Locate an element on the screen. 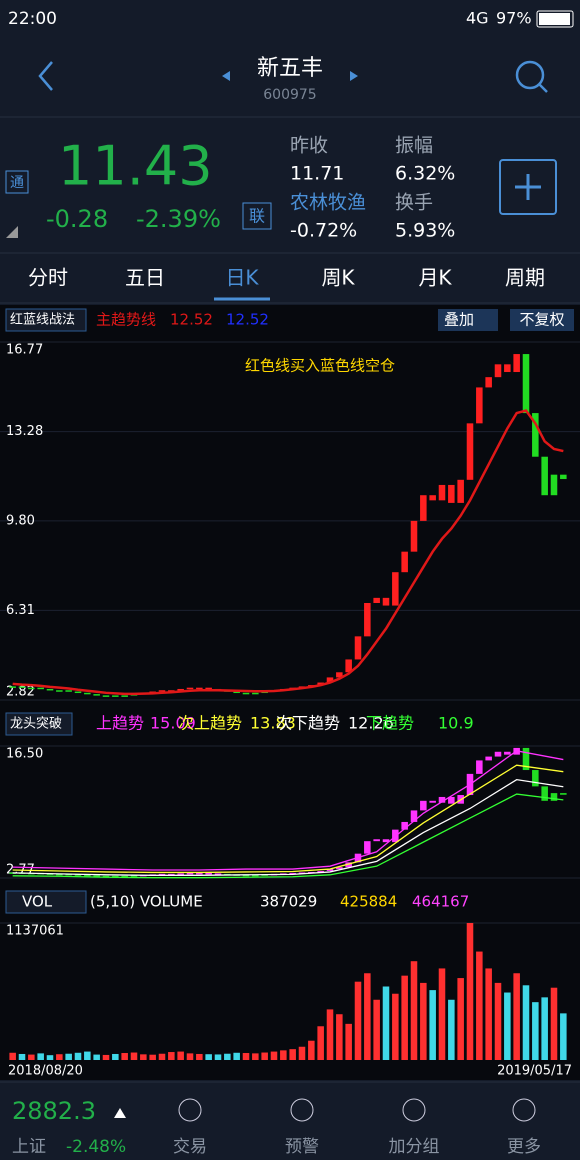 The height and width of the screenshot is (1160, 580). start-date: 2018/08/20 is located at coordinates (45, 1071).